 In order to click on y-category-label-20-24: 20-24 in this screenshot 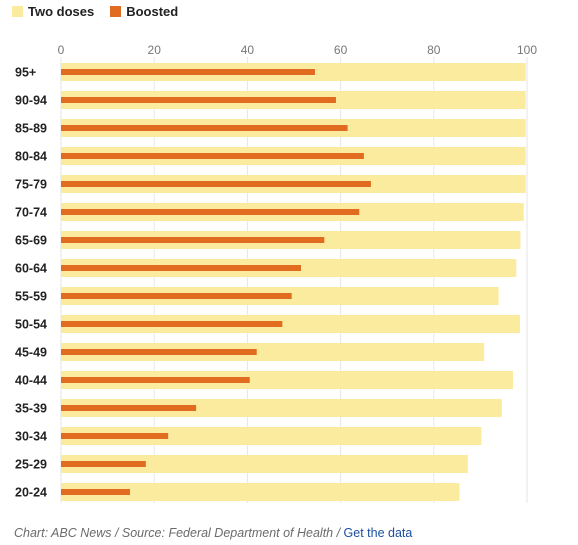, I will do `click(31, 493)`.